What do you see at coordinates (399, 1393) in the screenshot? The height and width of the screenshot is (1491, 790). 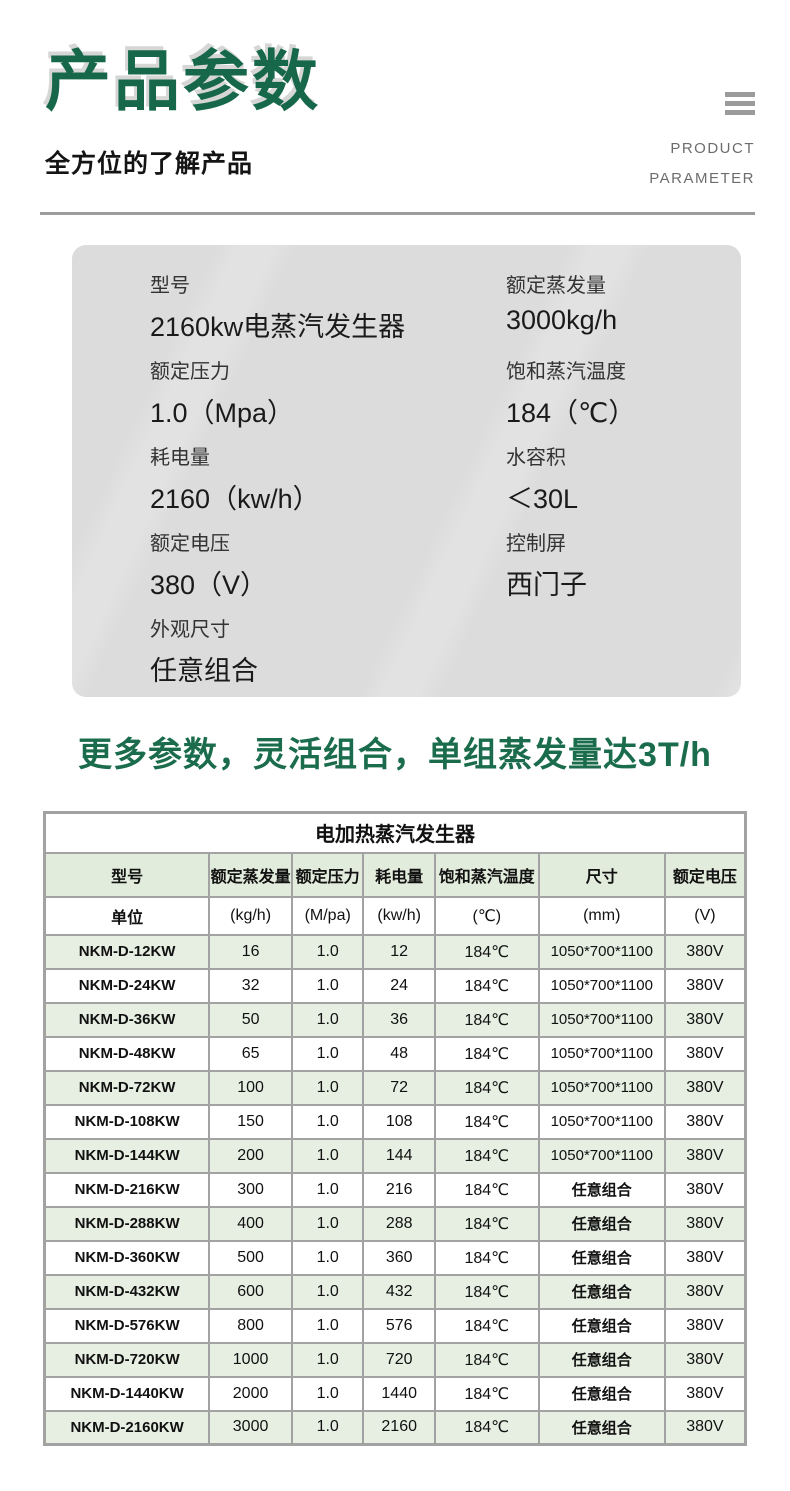 I see `table-cell: 1440` at bounding box center [399, 1393].